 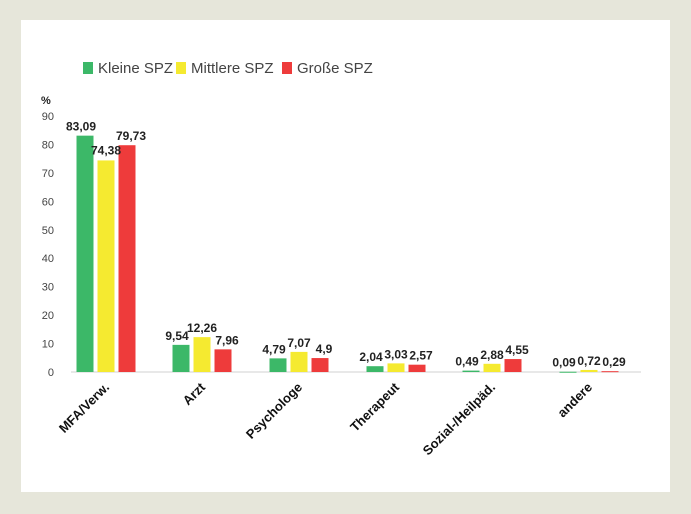 I want to click on legend-label: Mittlere SPZ, so click(x=232, y=68).